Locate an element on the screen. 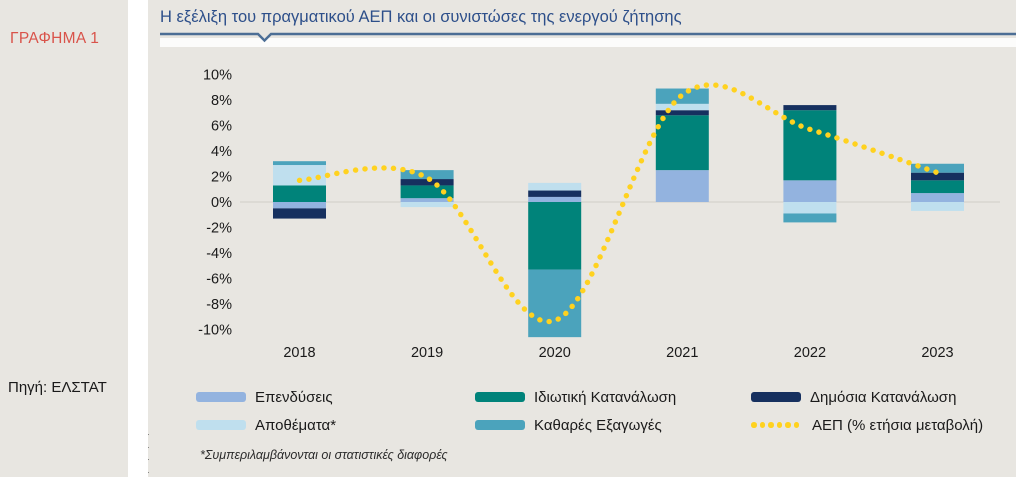  y-axis-tick-label: 8% is located at coordinates (221, 101).